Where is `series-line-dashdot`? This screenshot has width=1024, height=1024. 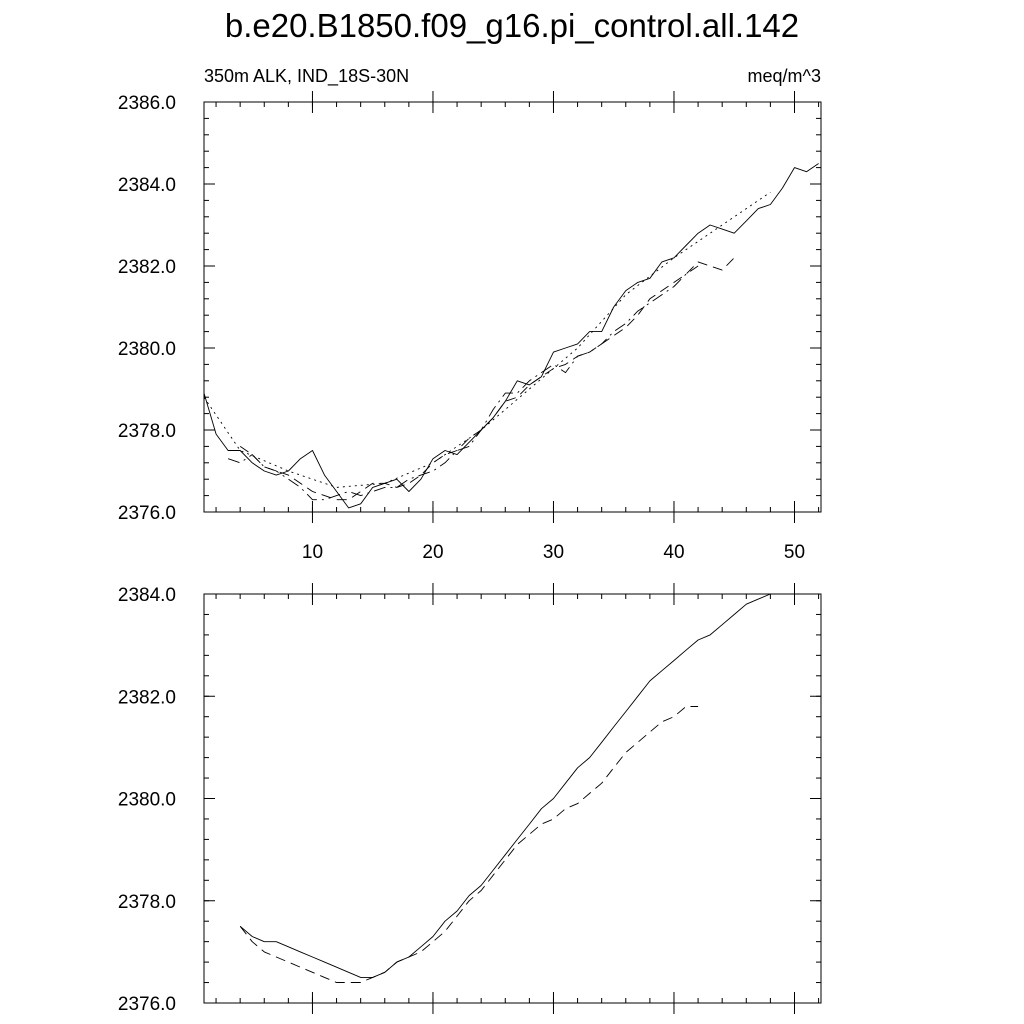
series-line-dashdot is located at coordinates (463, 383).